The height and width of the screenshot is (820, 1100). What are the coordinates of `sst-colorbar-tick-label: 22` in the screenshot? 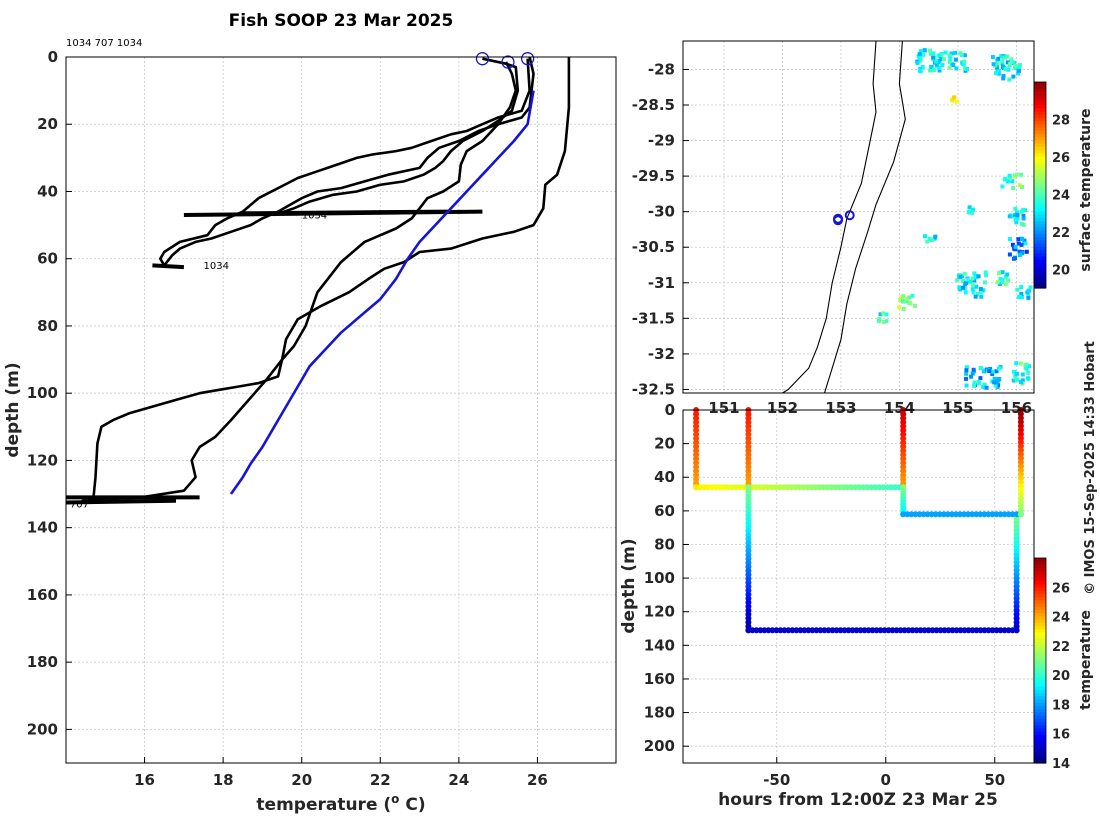 It's located at (1061, 233).